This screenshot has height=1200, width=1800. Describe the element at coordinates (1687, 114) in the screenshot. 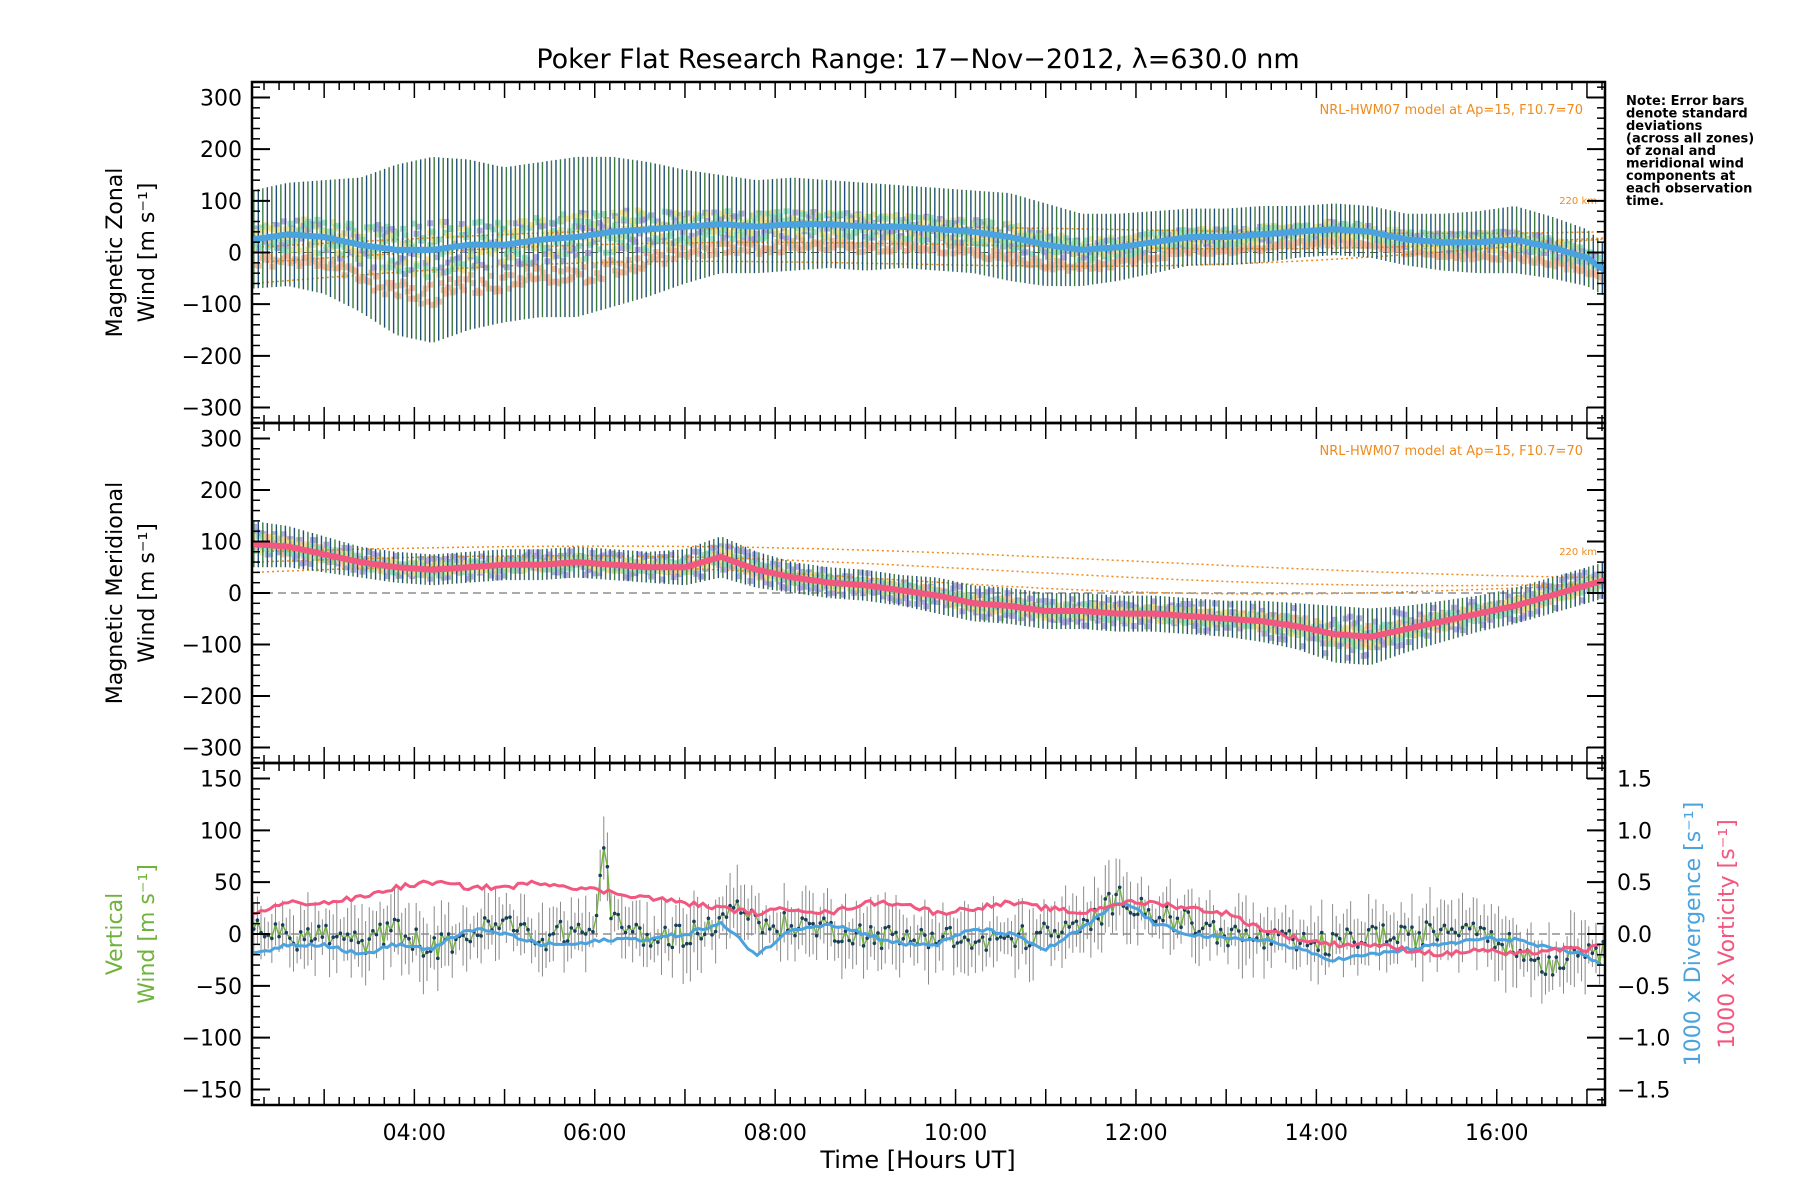

I see `note-line: denote standard` at that location.